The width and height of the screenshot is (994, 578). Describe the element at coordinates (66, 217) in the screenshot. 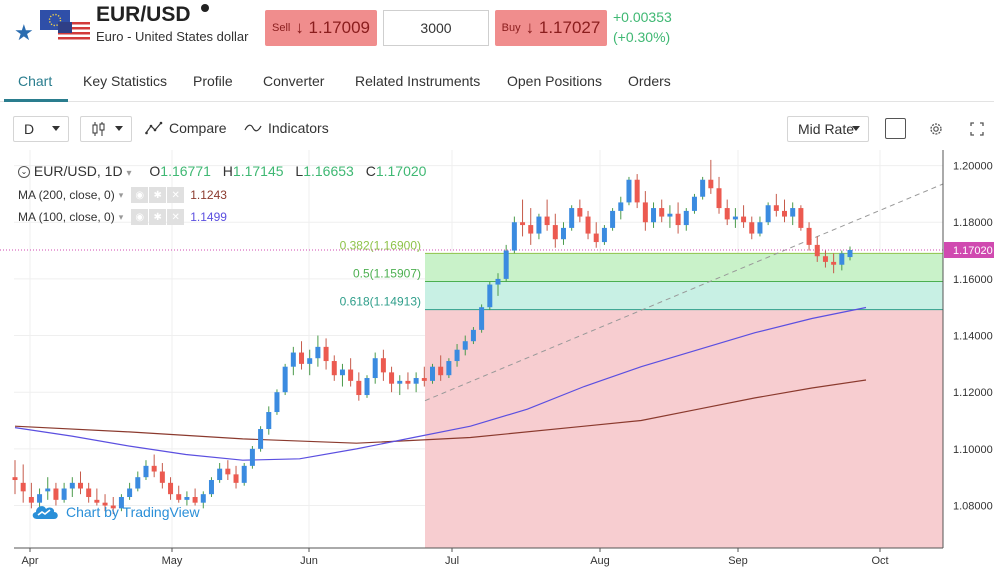

I see `ma100-label: MA (100, close, 0)` at that location.